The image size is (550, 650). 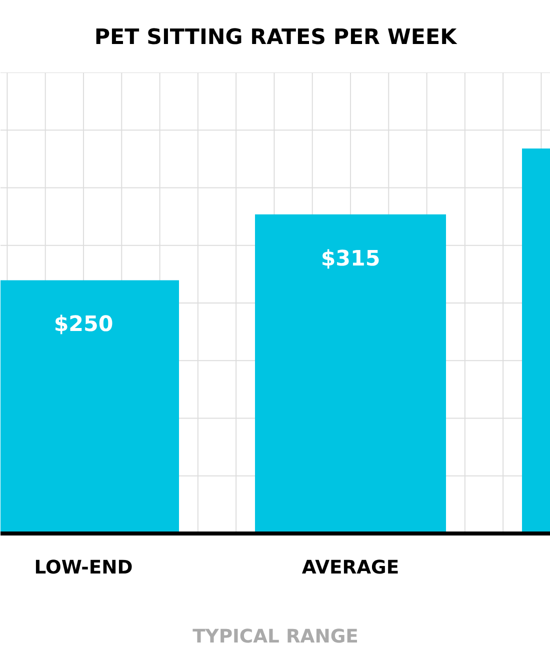 What do you see at coordinates (84, 325) in the screenshot?
I see `data-label: $250` at bounding box center [84, 325].